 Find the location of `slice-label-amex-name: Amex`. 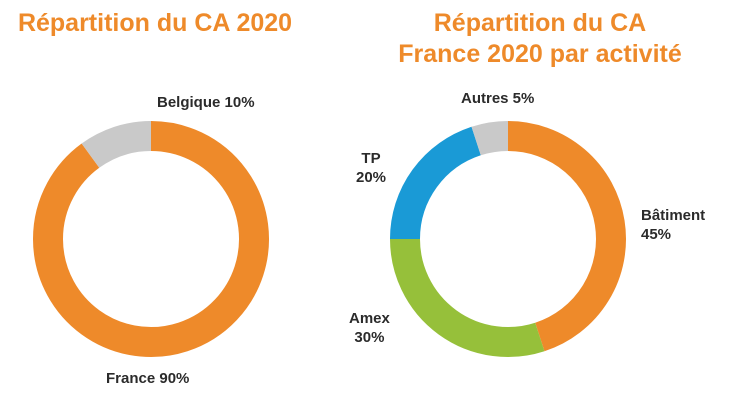

slice-label-amex-name: Amex is located at coordinates (369, 318).